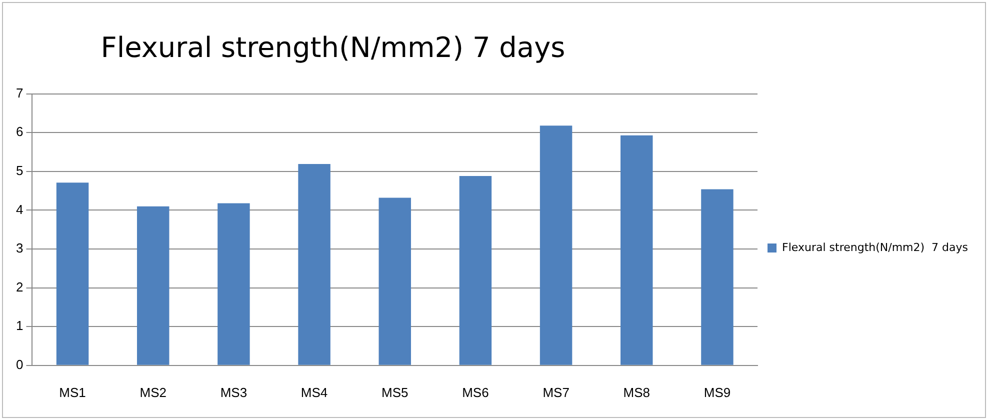 The image size is (995, 420). Describe the element at coordinates (72, 392) in the screenshot. I see `x-tick-label: MS1` at that location.